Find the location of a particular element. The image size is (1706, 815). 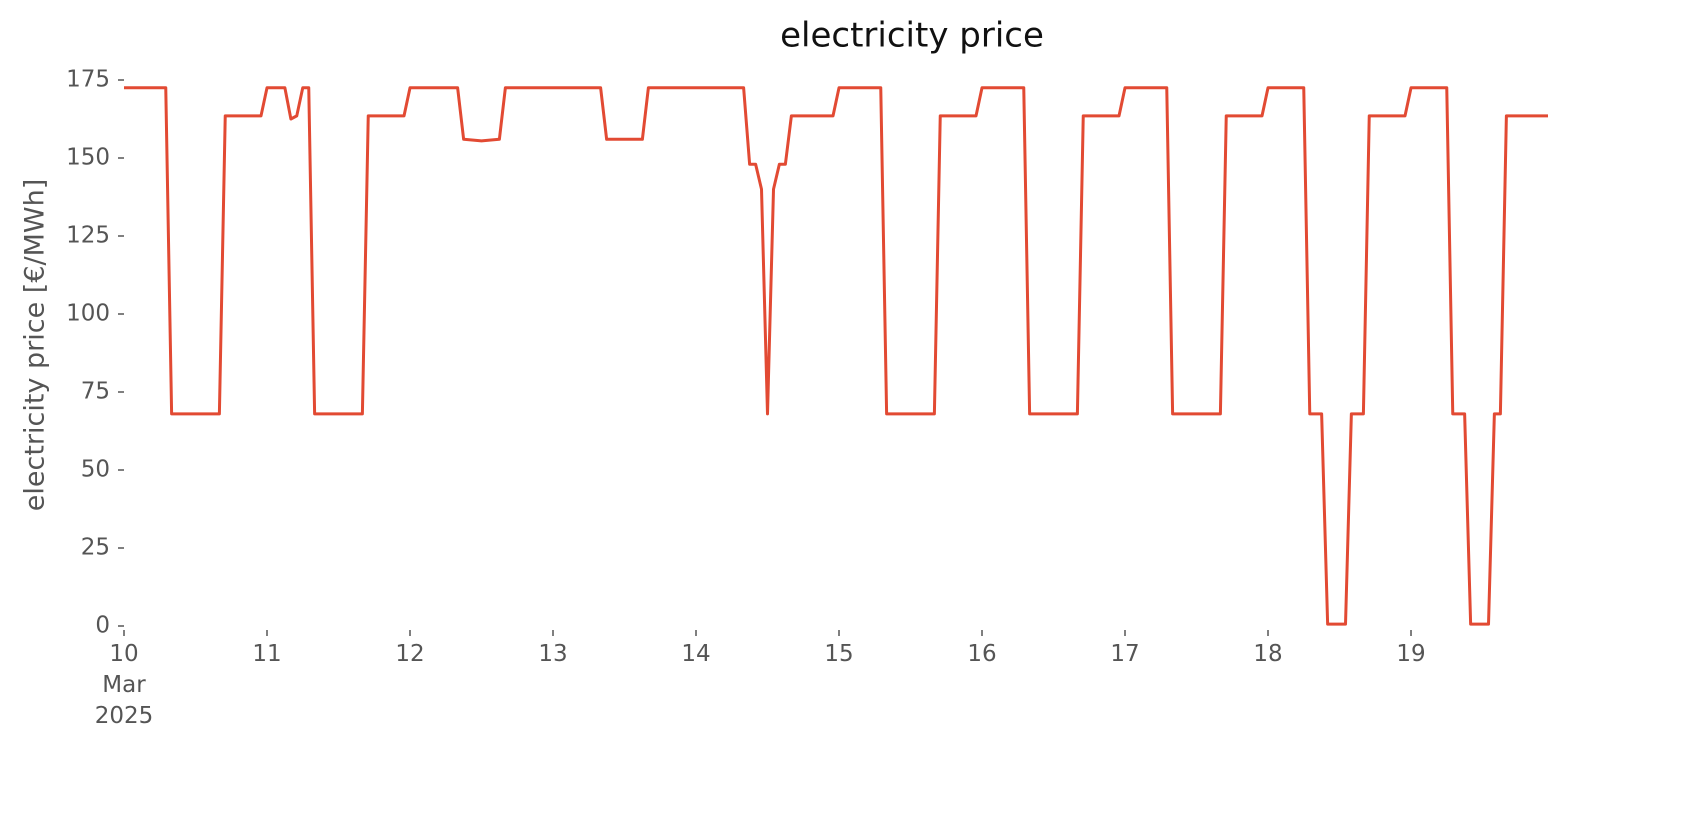

x-tick-label: 14 is located at coordinates (696, 654).